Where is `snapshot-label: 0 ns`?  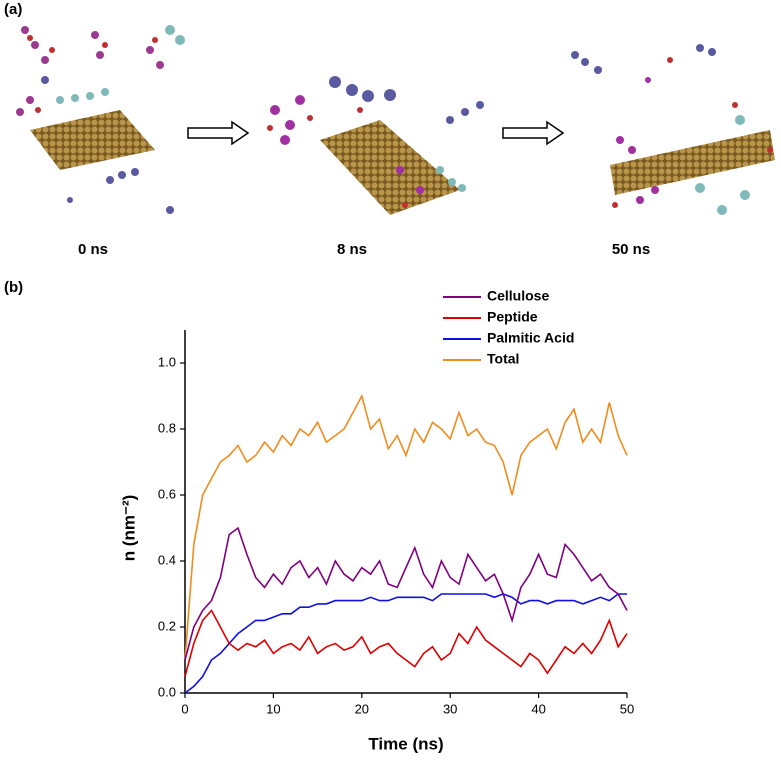
snapshot-label: 0 ns is located at coordinates (93, 249).